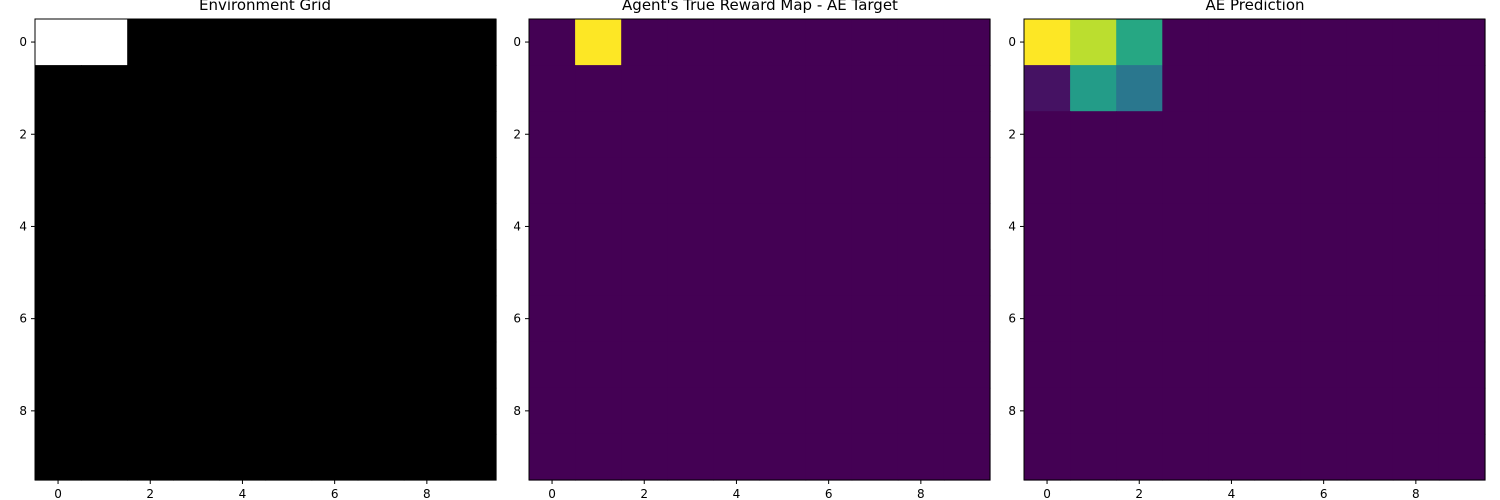  What do you see at coordinates (427, 227) in the screenshot?
I see `heatmap-cell-r4-c8` at bounding box center [427, 227].